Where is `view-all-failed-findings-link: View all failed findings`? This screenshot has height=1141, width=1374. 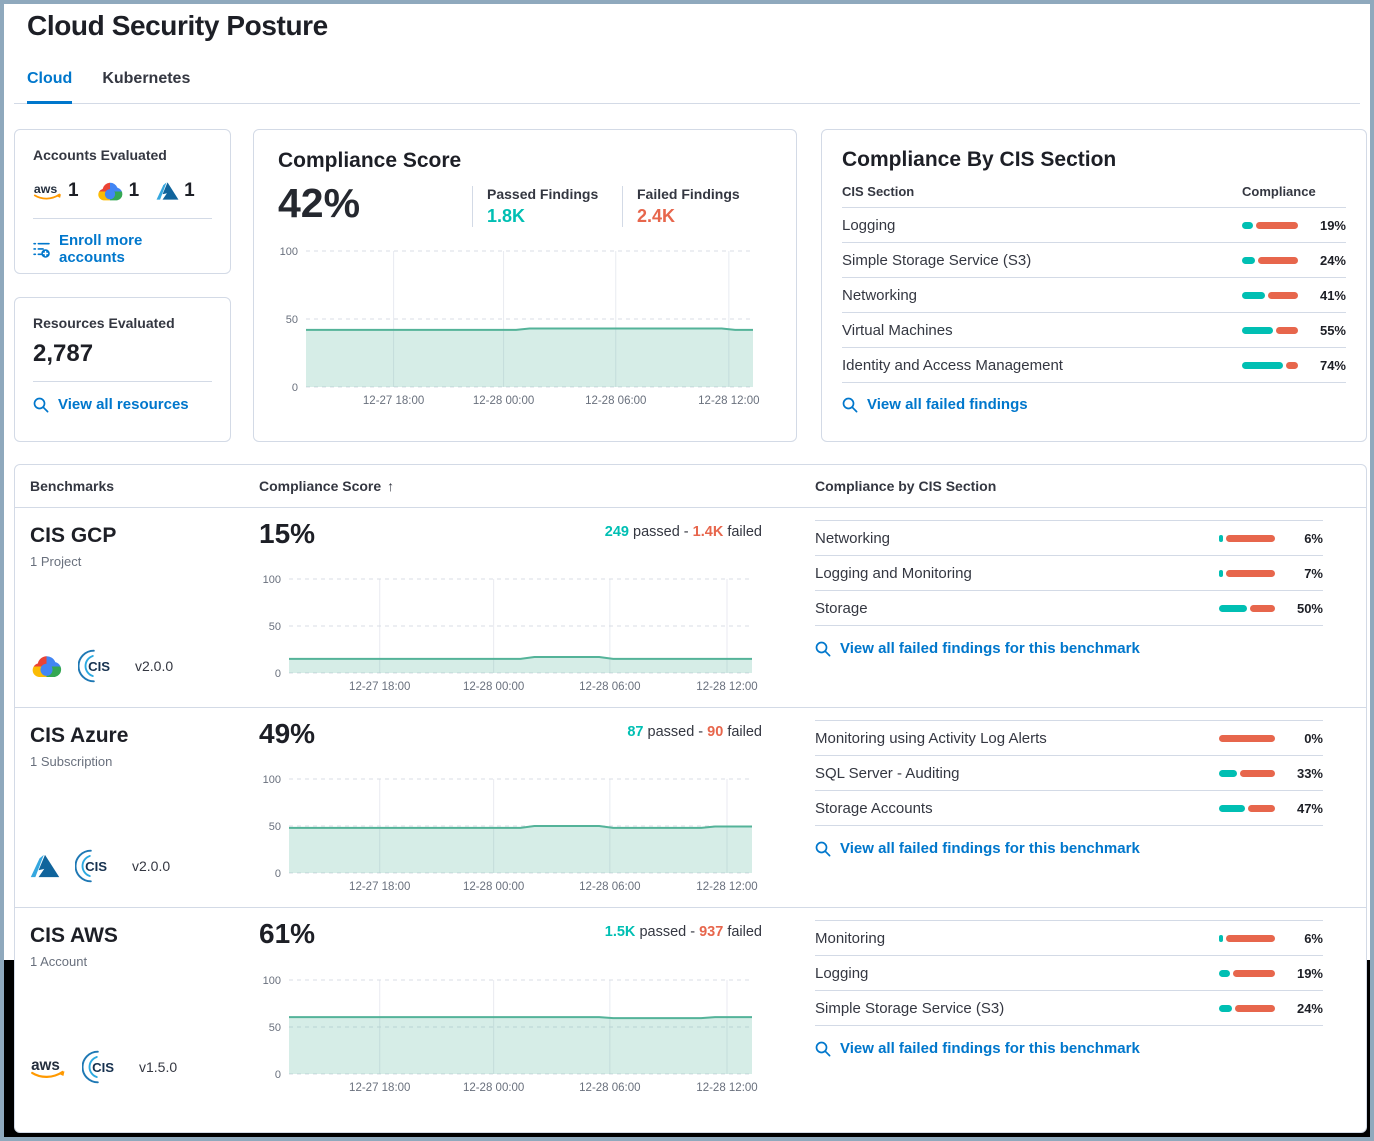
view-all-failed-findings-link: View all failed findings is located at coordinates (1094, 404).